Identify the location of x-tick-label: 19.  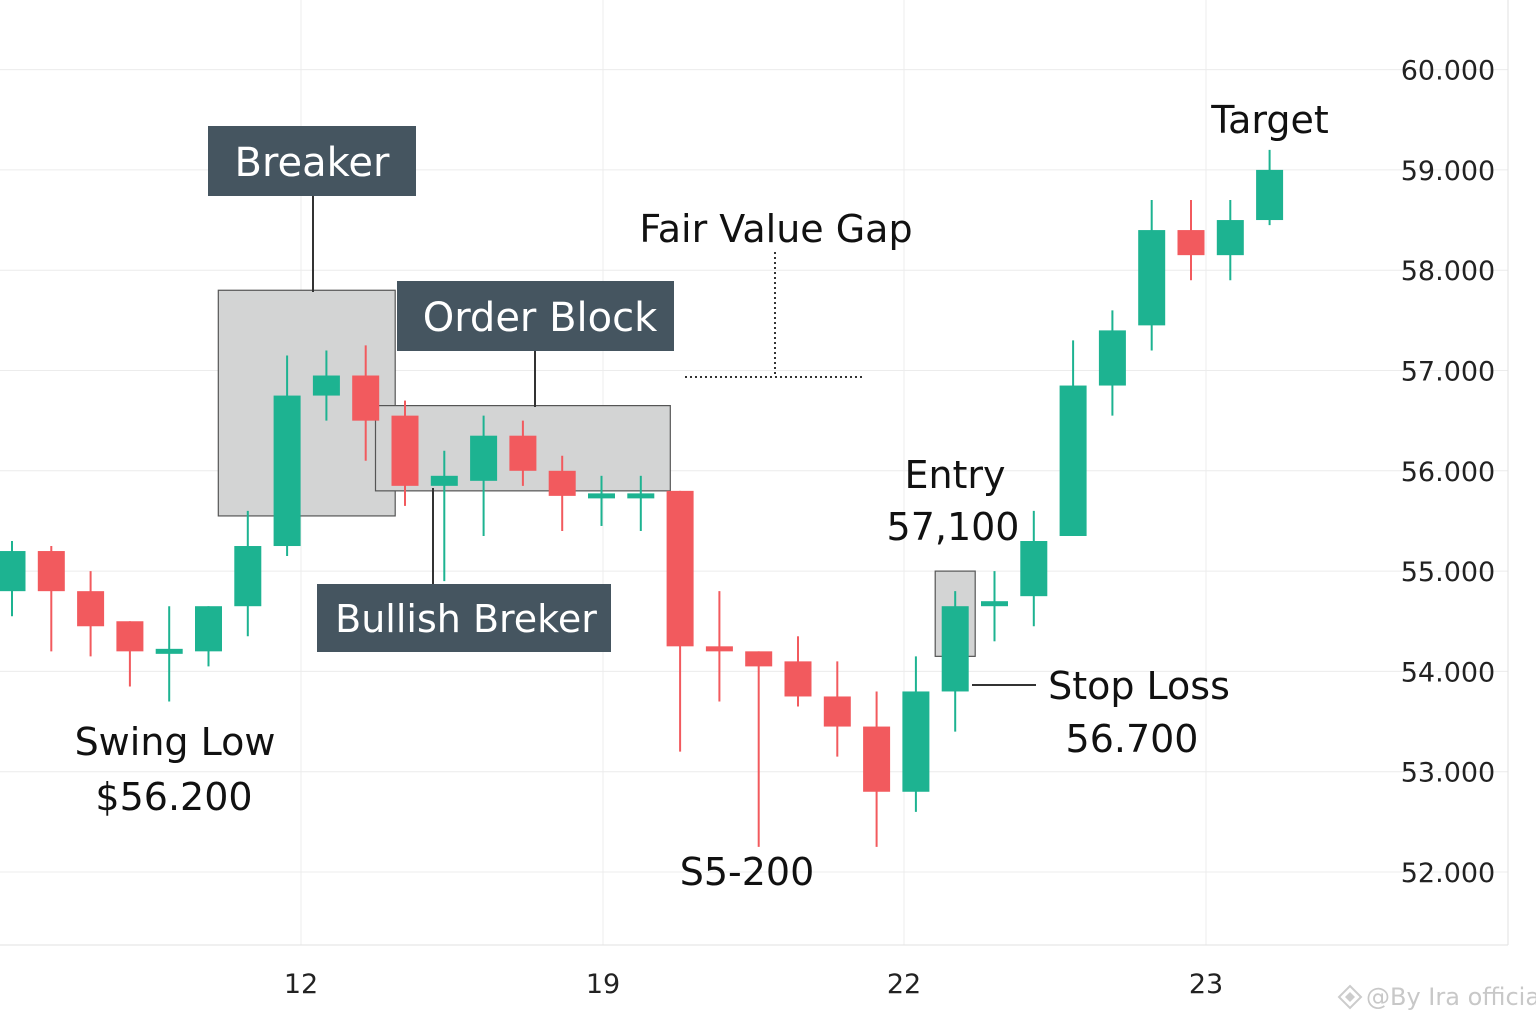
(603, 984).